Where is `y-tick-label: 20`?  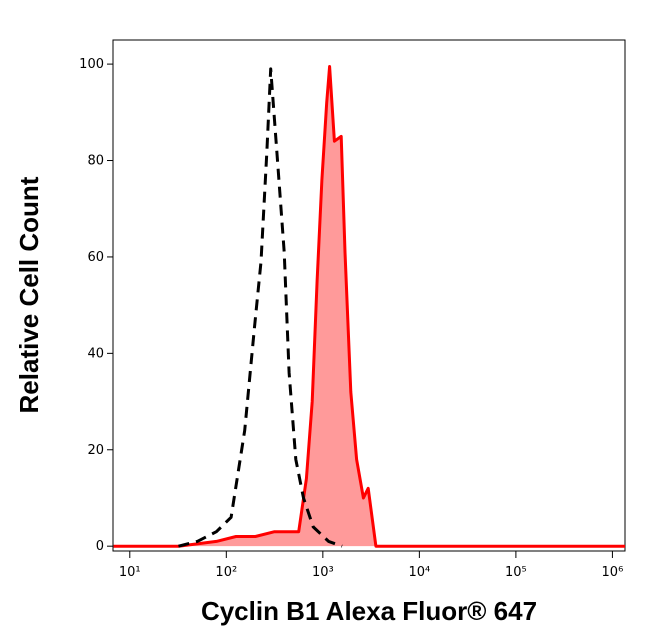 y-tick-label: 20 is located at coordinates (95, 450).